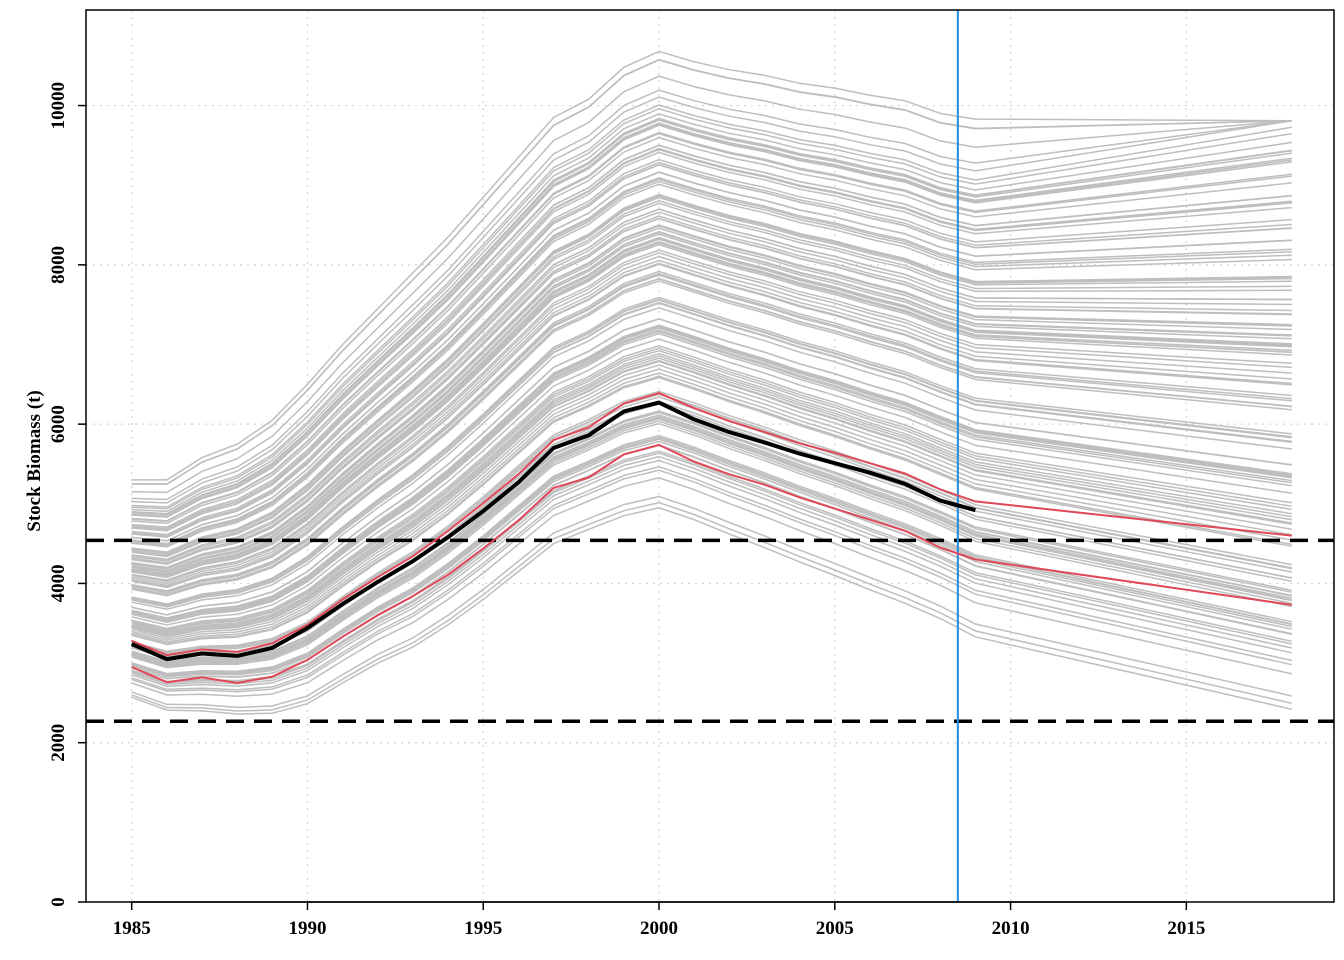 The height and width of the screenshot is (960, 1344). Describe the element at coordinates (307, 928) in the screenshot. I see `x-tick-label: 1990` at that location.